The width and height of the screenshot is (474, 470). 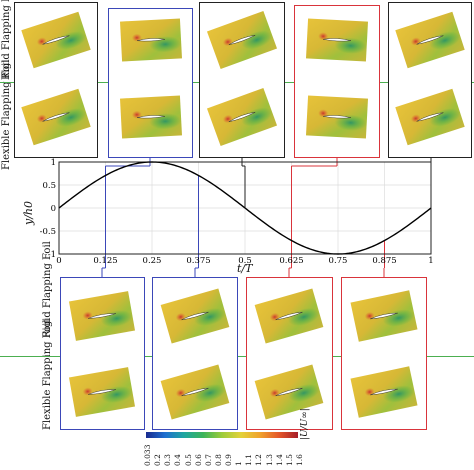 What do you see at coordinates (198, 460) in the screenshot?
I see `colorbar-tick-label: 0.6` at bounding box center [198, 460].